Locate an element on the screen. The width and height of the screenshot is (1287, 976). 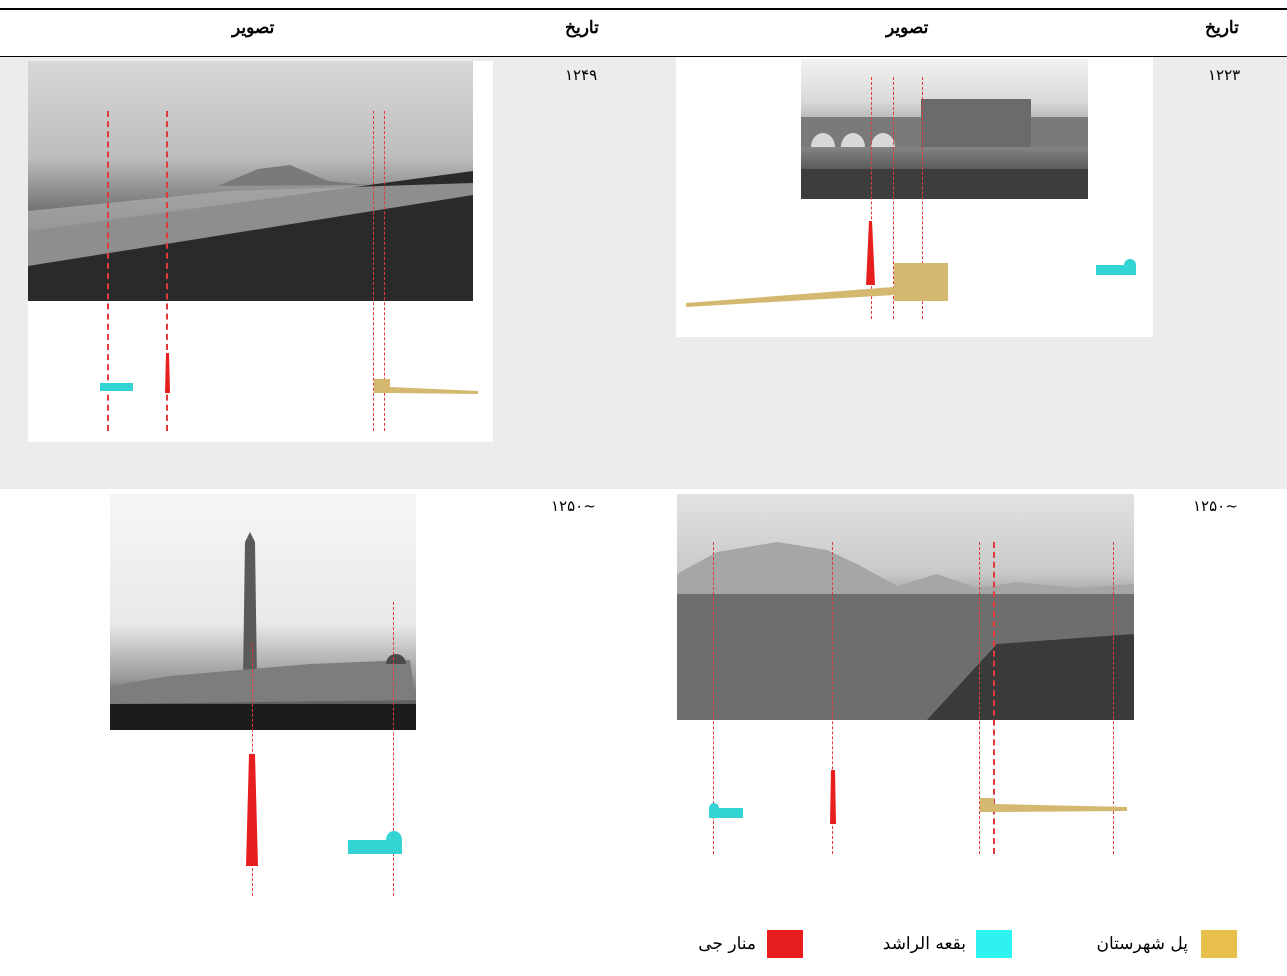
plain-panorama-image is located at coordinates (905, 607).